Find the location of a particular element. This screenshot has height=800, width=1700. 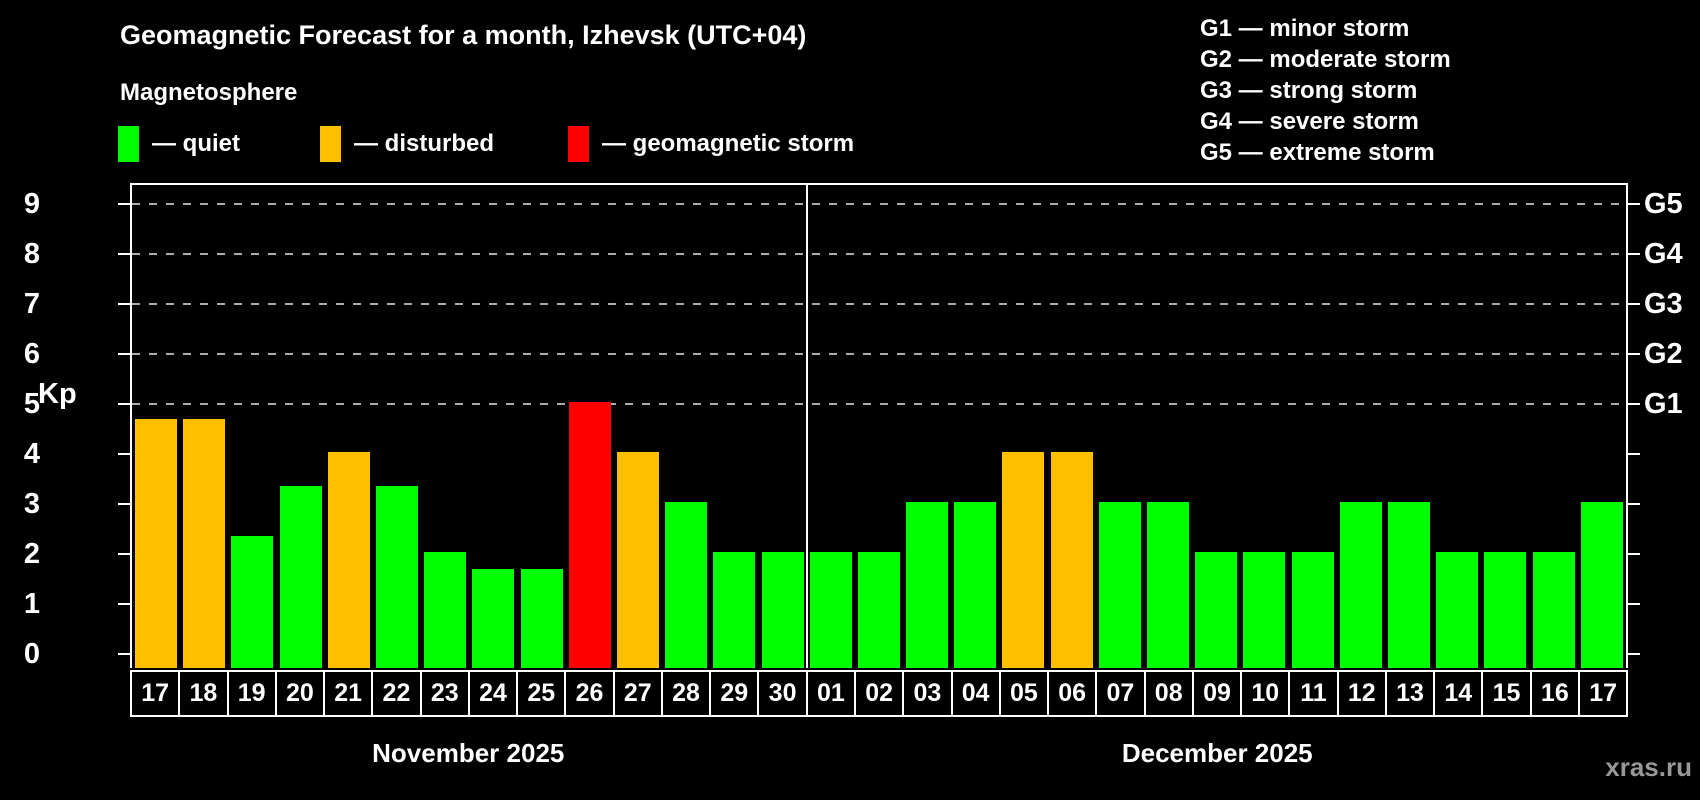

legend-label: — geomagnetic storm is located at coordinates (728, 143).